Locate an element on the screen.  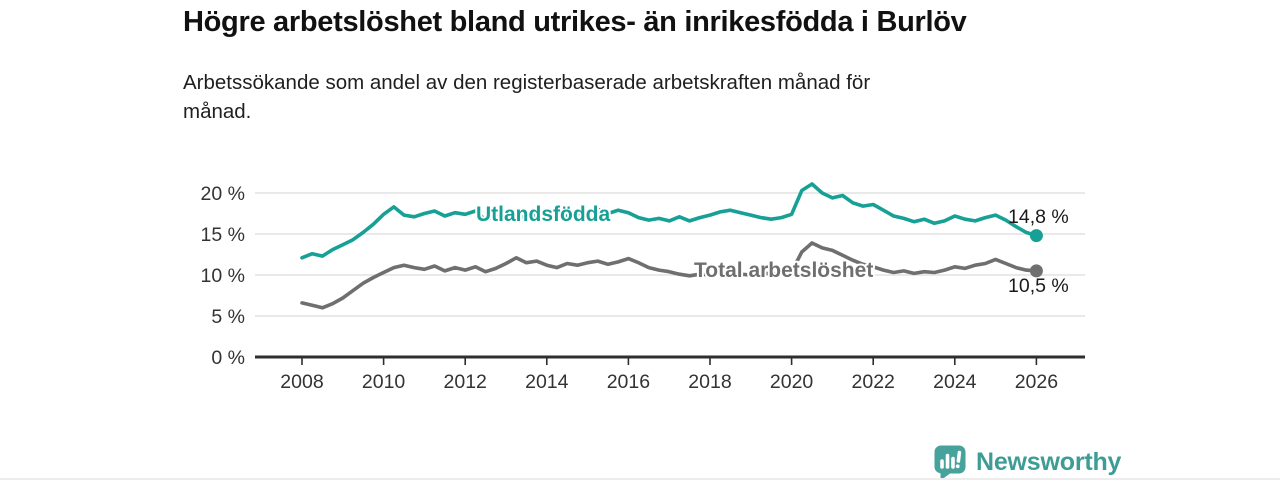
x-axis-tick-label: 2018 is located at coordinates (709, 382).